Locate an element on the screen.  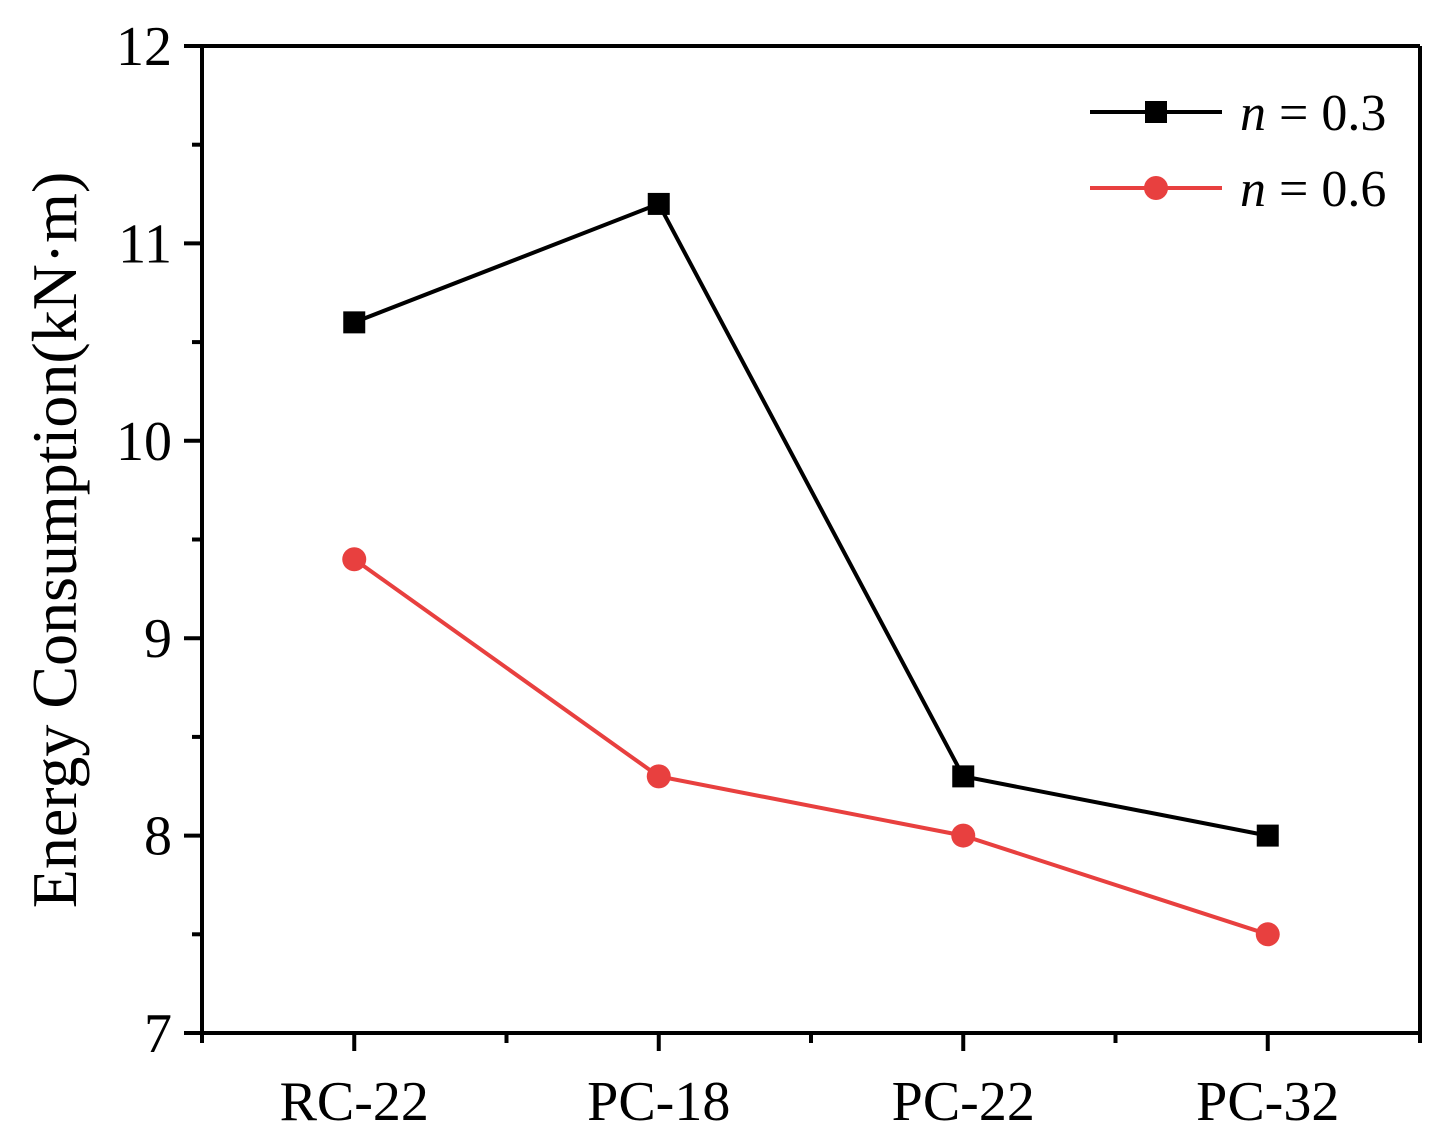
legend-marker-circle is located at coordinates (1156, 188).